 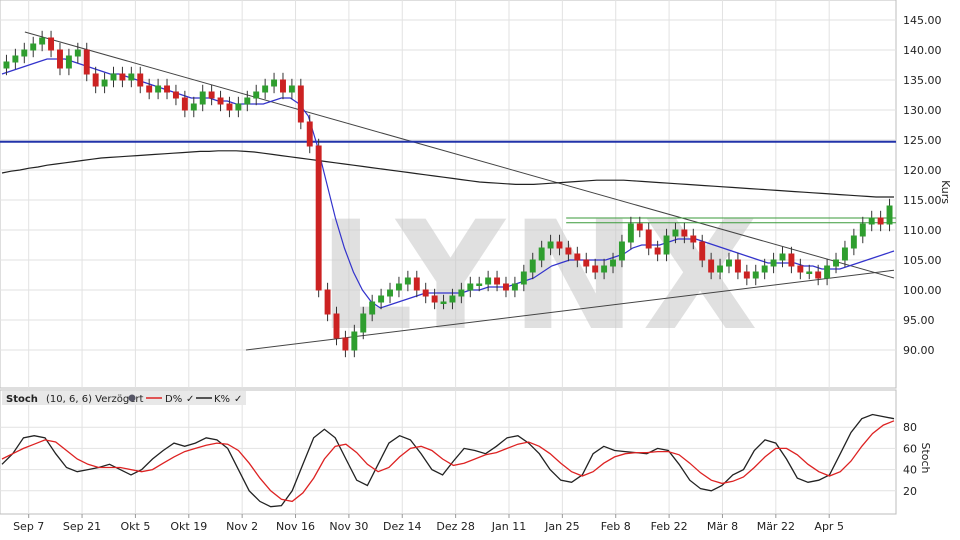 I want to click on x-tick-label: Jan 25, so click(x=561, y=526).